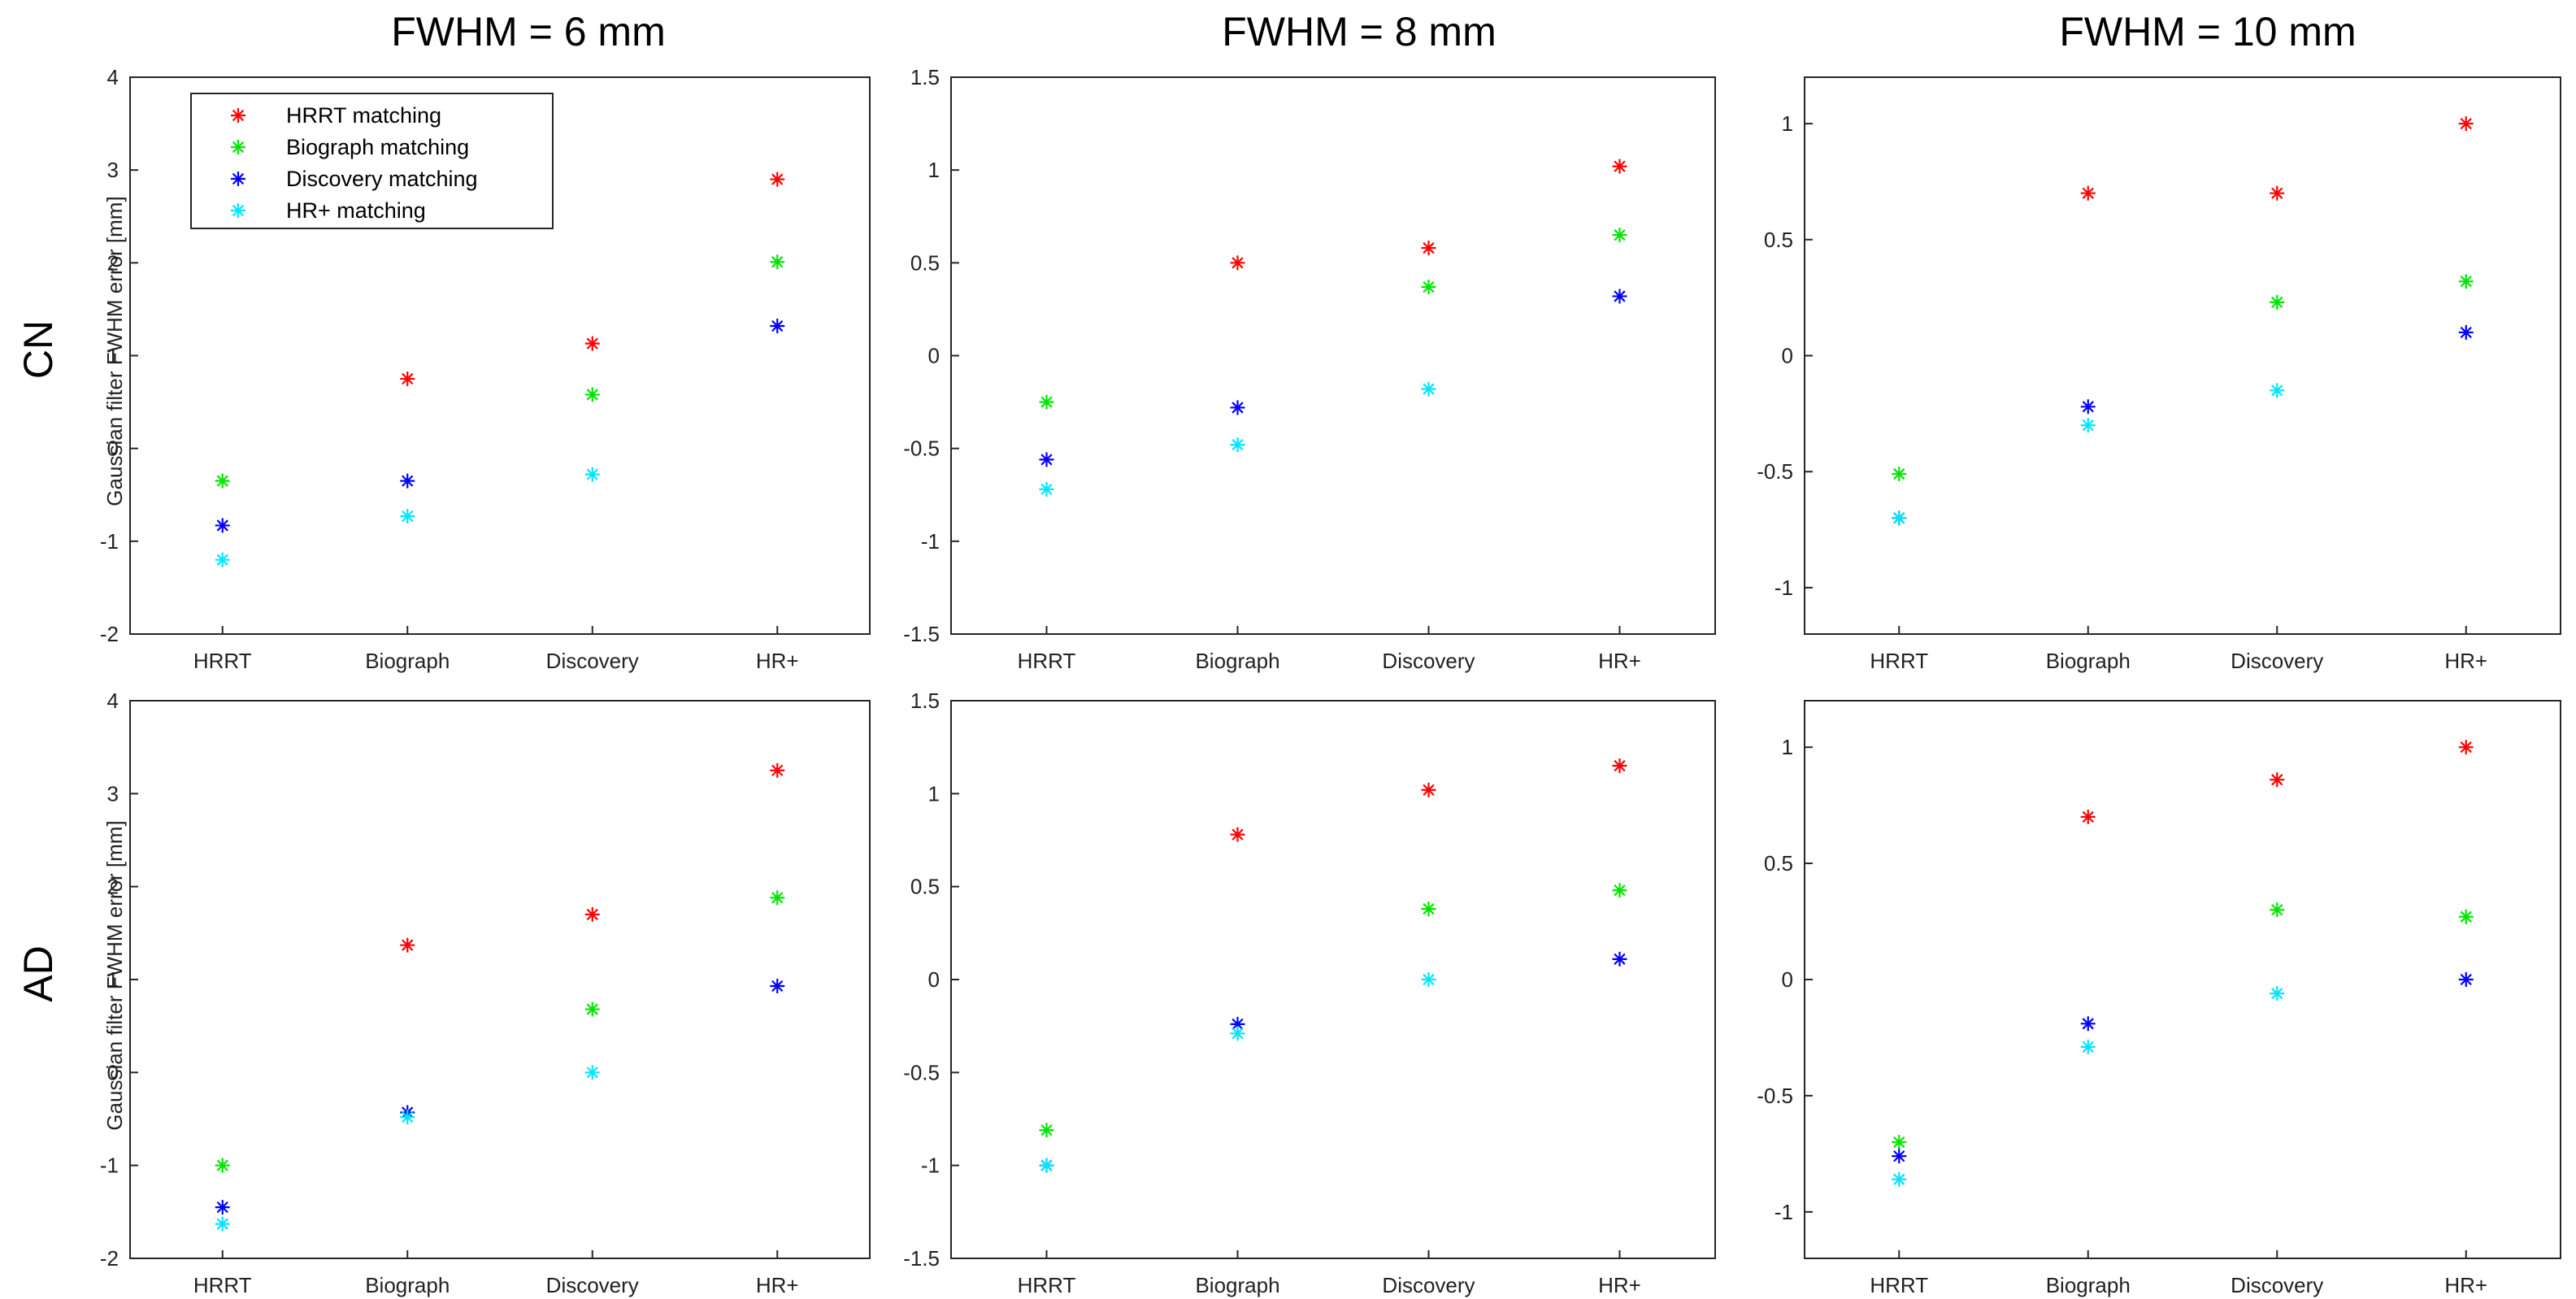 Image resolution: width=2576 pixels, height=1299 pixels. Describe the element at coordinates (925, 887) in the screenshot. I see `panel-ad-8mm-ytick-label-5: 0.5` at that location.